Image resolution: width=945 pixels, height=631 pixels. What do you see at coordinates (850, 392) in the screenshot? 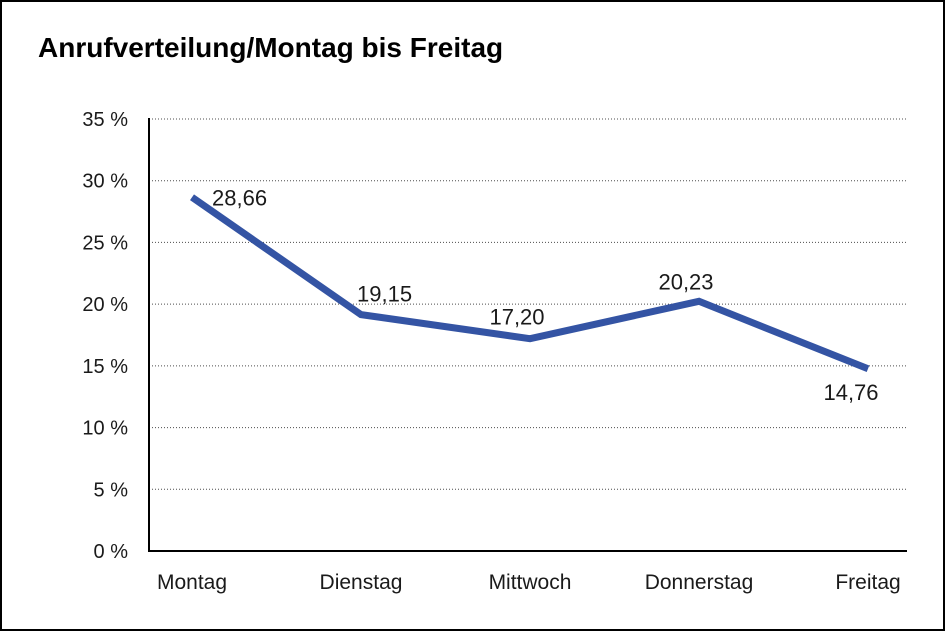
I see `data-label: 14,76` at bounding box center [850, 392].